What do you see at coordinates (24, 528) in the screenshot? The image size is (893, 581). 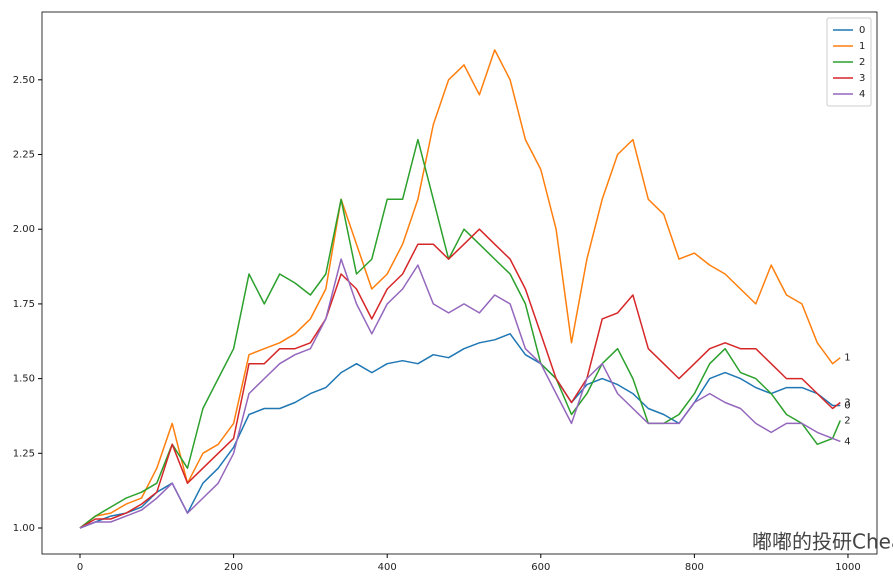 I see `y-tick-label: 1.00` at bounding box center [24, 528].